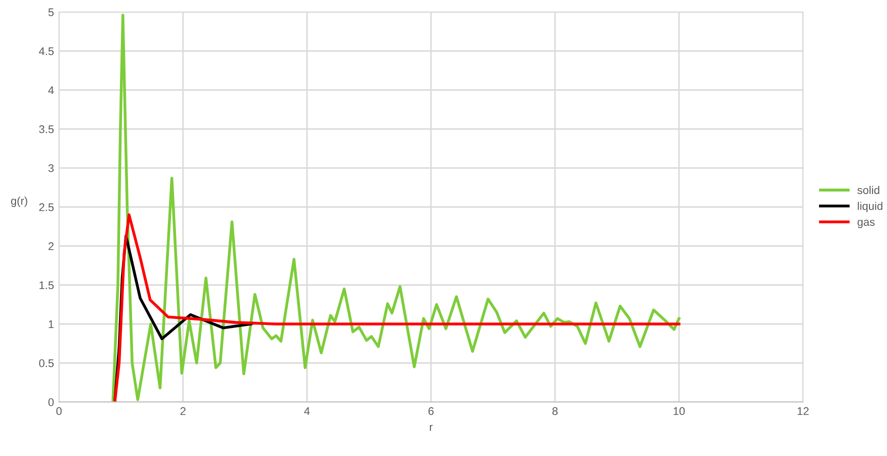  What do you see at coordinates (51, 12) in the screenshot?
I see `y-tick-label: 5` at bounding box center [51, 12].